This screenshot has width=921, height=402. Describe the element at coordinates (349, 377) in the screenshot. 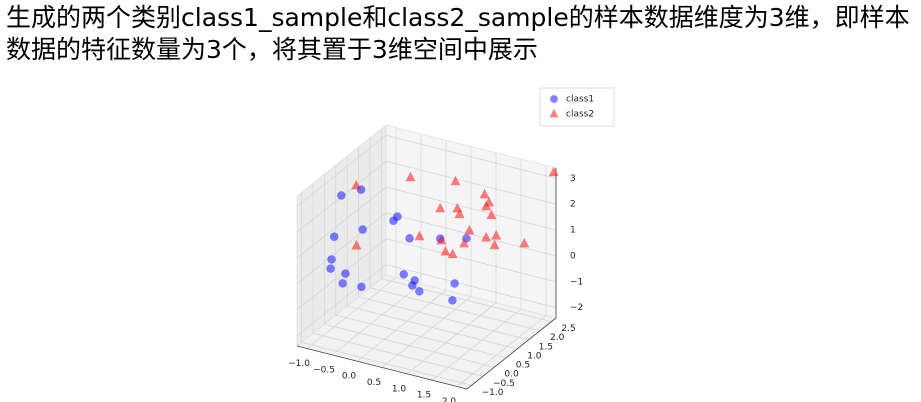

I see `x-tick-label: 0.0` at that location.